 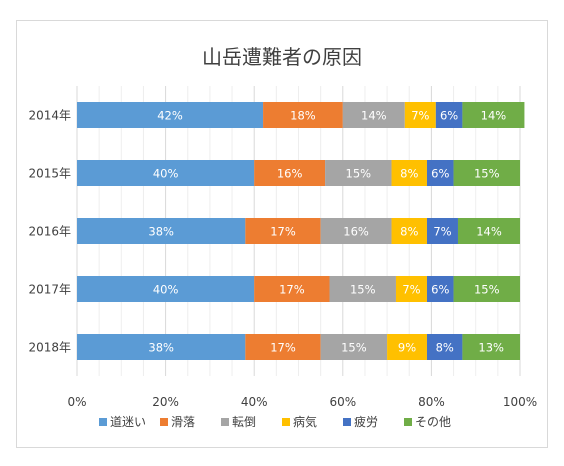 I want to click on legend-label: 滑落, so click(x=183, y=422).